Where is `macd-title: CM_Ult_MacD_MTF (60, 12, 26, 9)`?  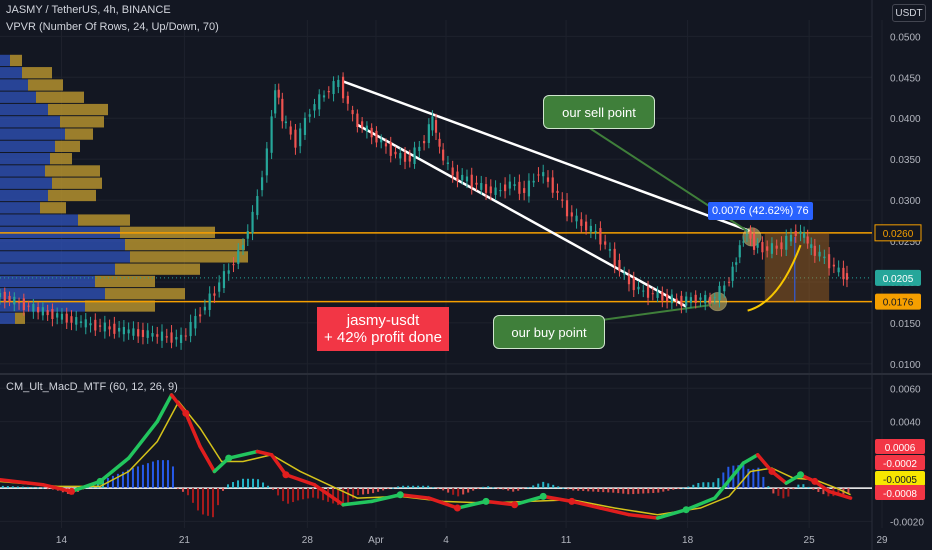 macd-title: CM_Ult_MacD_MTF (60, 12, 26, 9) is located at coordinates (92, 387).